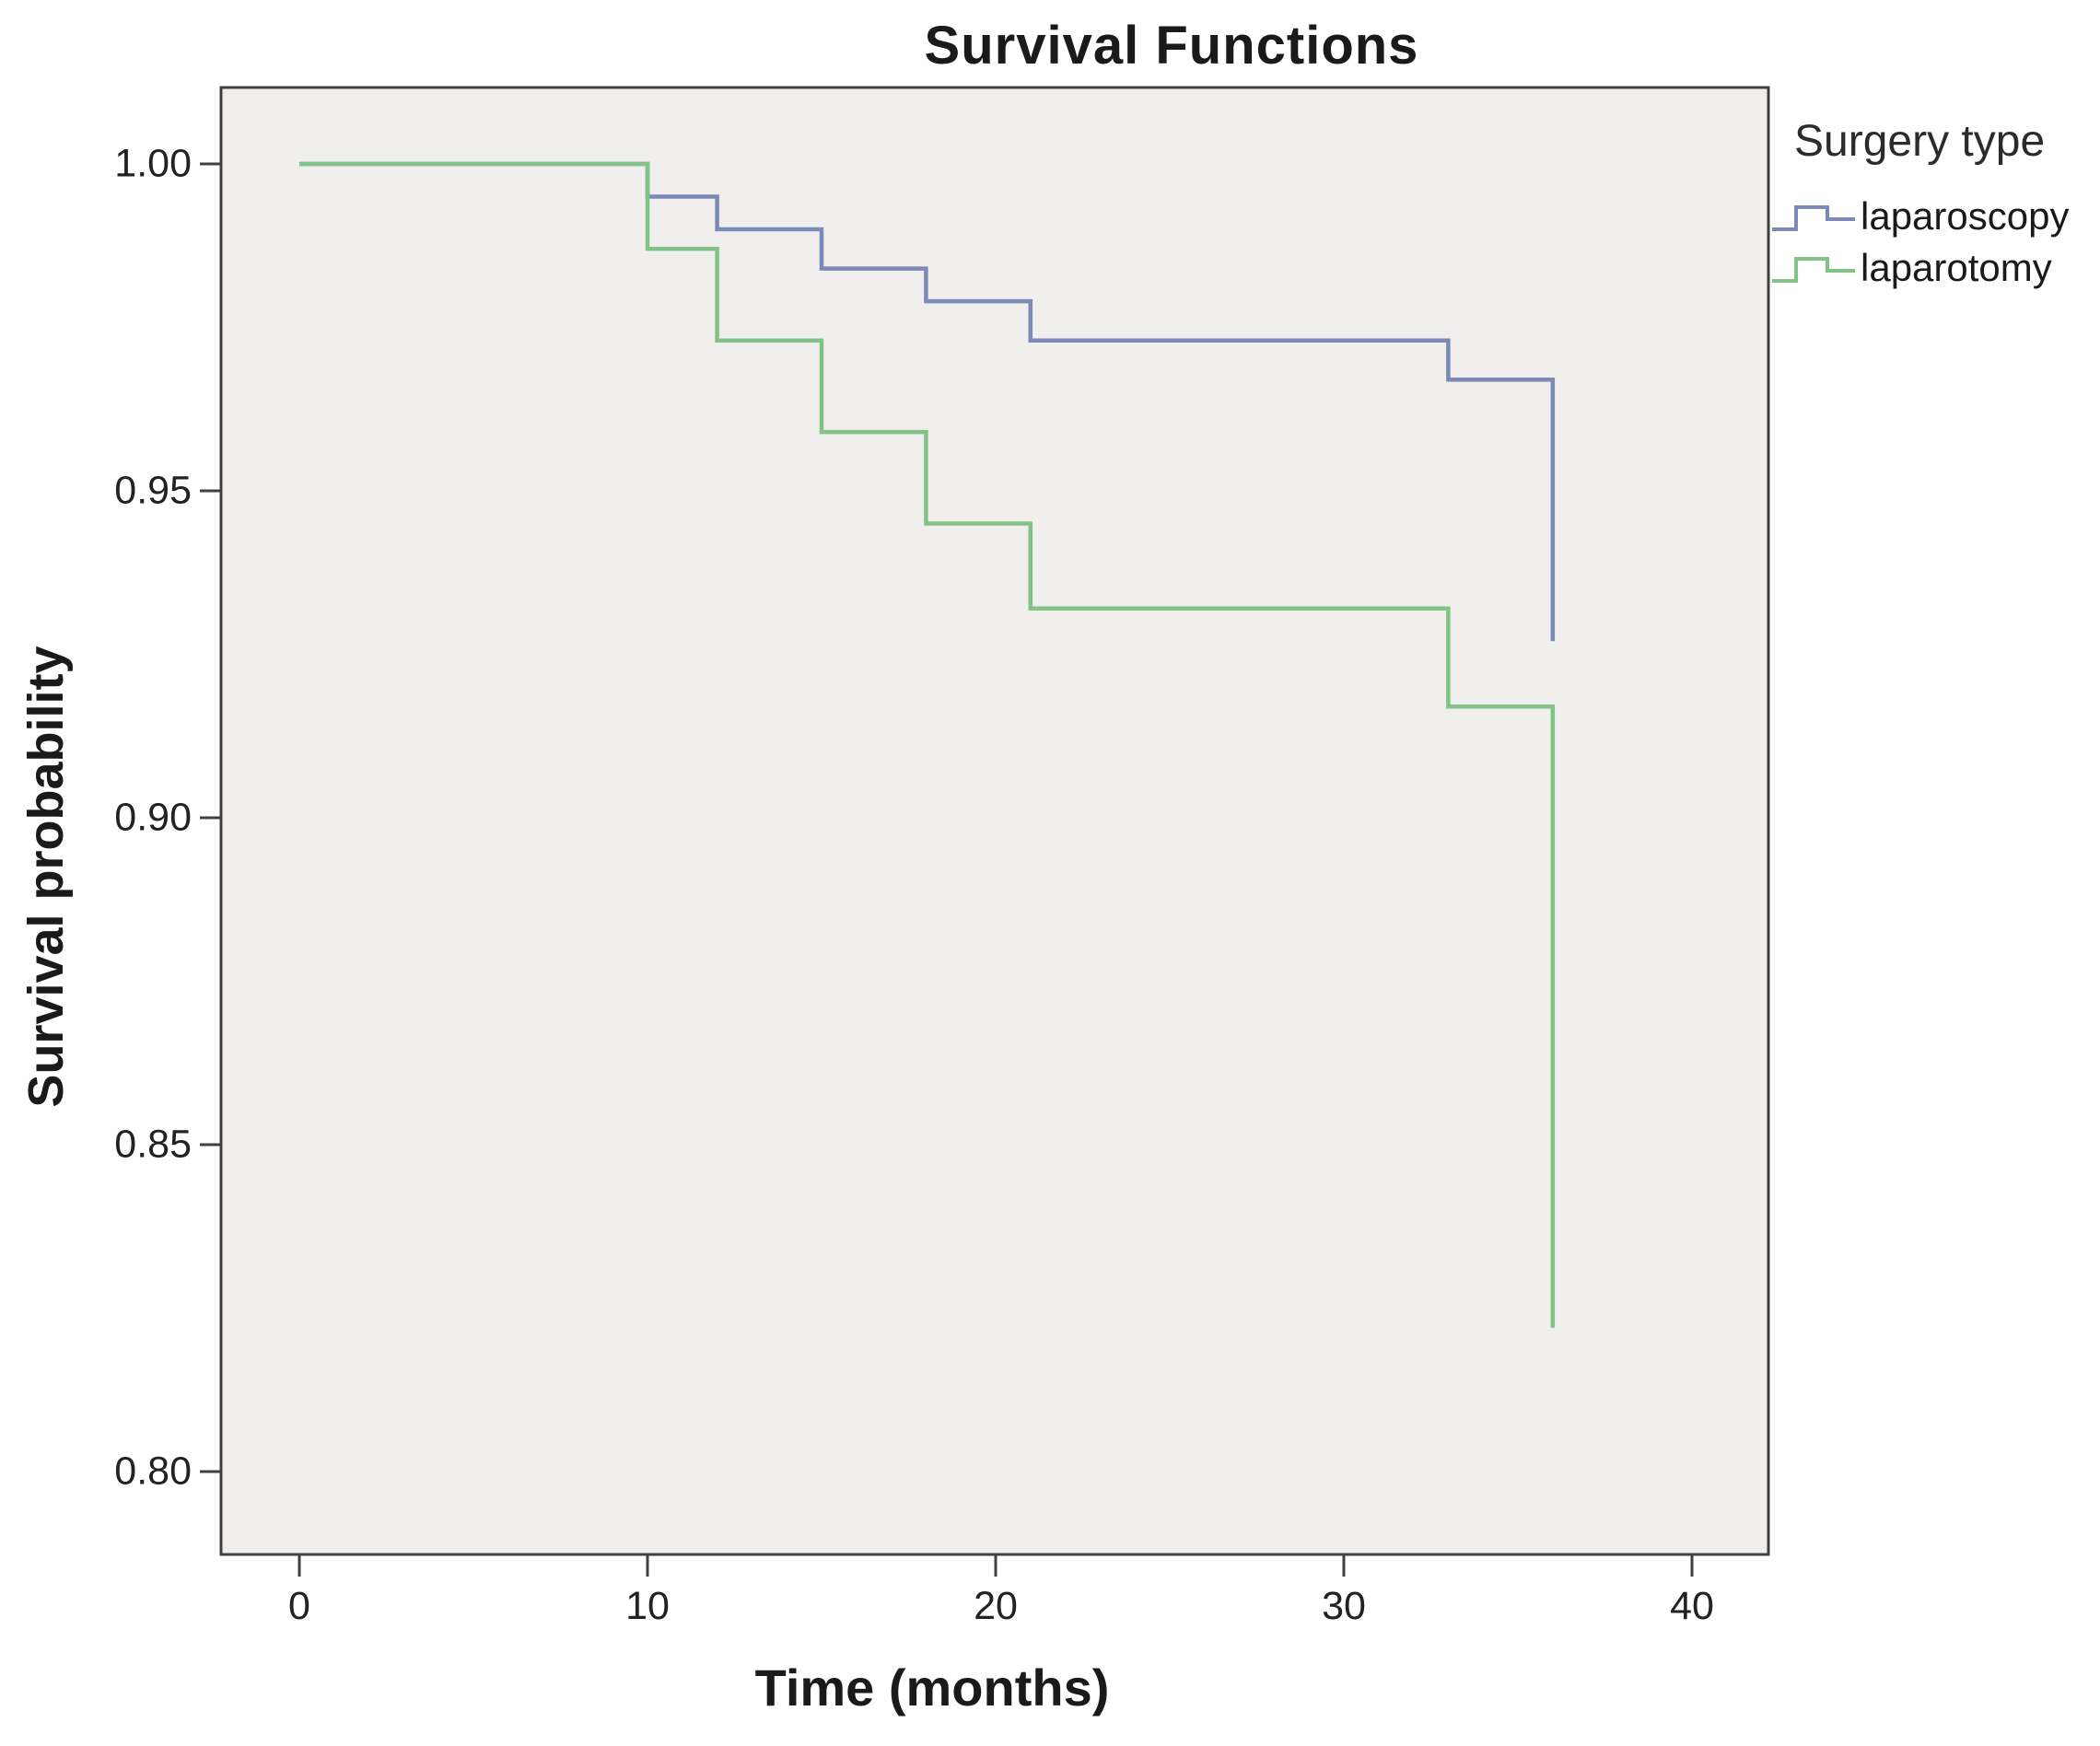 This screenshot has width=2100, height=1746. I want to click on legend-item-label: laparotomy, so click(1956, 267).